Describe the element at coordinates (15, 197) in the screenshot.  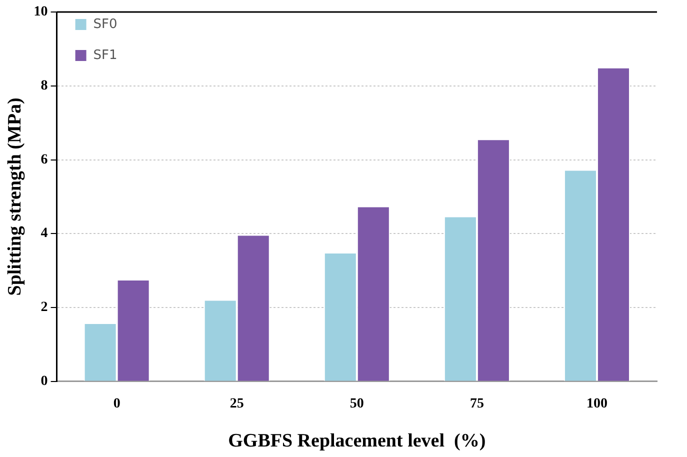
I see `y-axis-title: Splitting strength (MPa)` at that location.